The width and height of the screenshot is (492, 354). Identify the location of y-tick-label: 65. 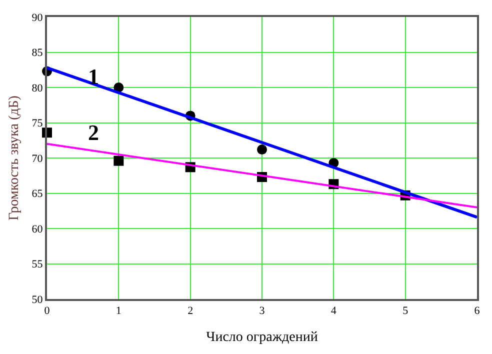
(38, 194).